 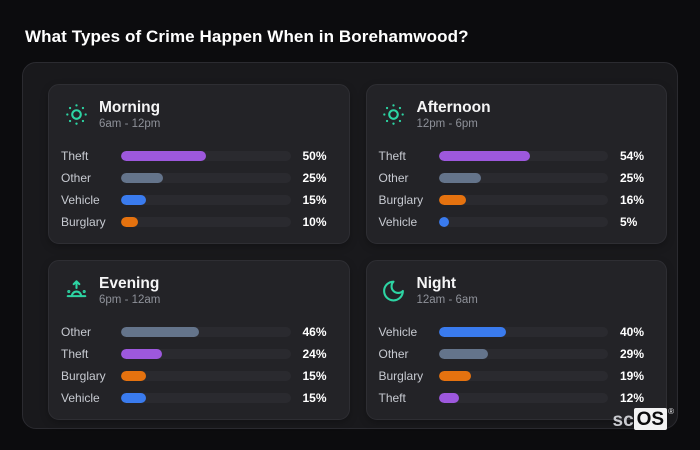 What do you see at coordinates (632, 332) in the screenshot?
I see `bar-value-label: 40%` at bounding box center [632, 332].